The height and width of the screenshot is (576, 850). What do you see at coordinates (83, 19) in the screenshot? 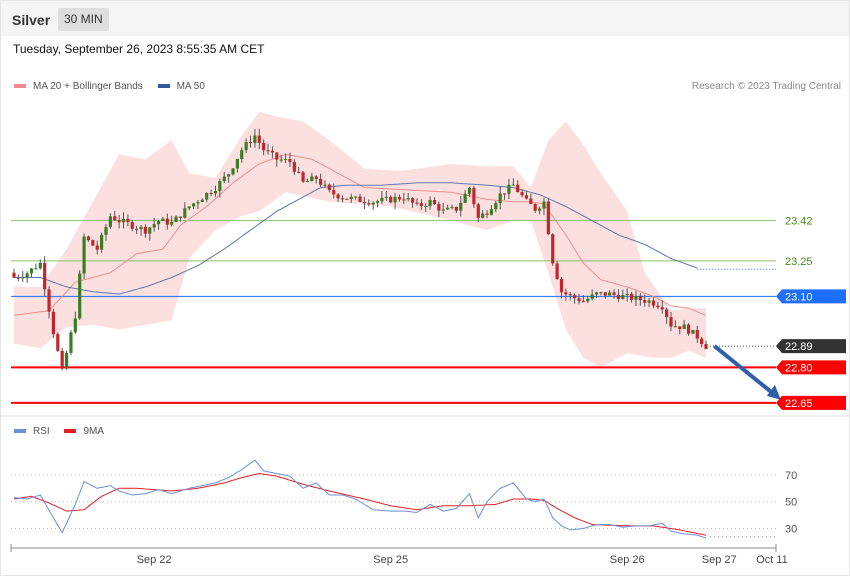
I see `timeframe-badge: 30 MIN` at bounding box center [83, 19].